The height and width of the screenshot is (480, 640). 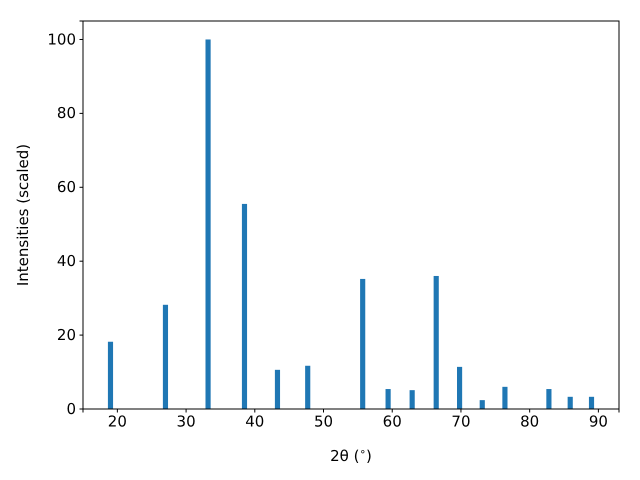 What do you see at coordinates (117, 421) in the screenshot?
I see `x-tick-label: 20` at bounding box center [117, 421].